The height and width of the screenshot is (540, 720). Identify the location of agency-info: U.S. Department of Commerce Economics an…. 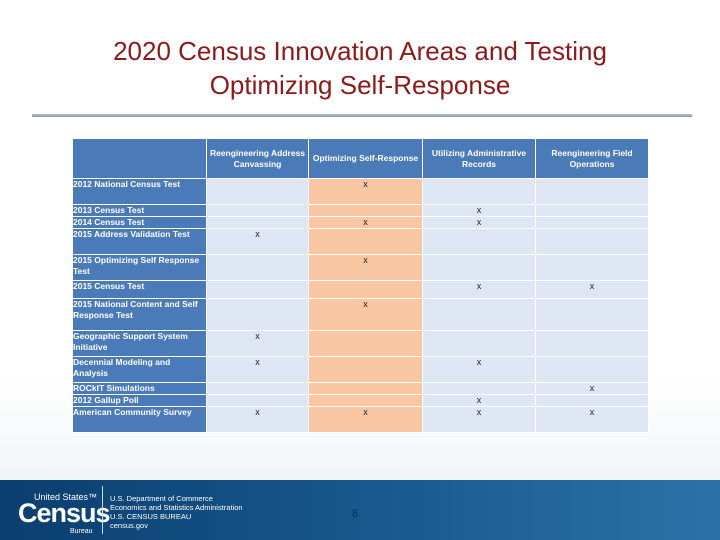
(176, 512).